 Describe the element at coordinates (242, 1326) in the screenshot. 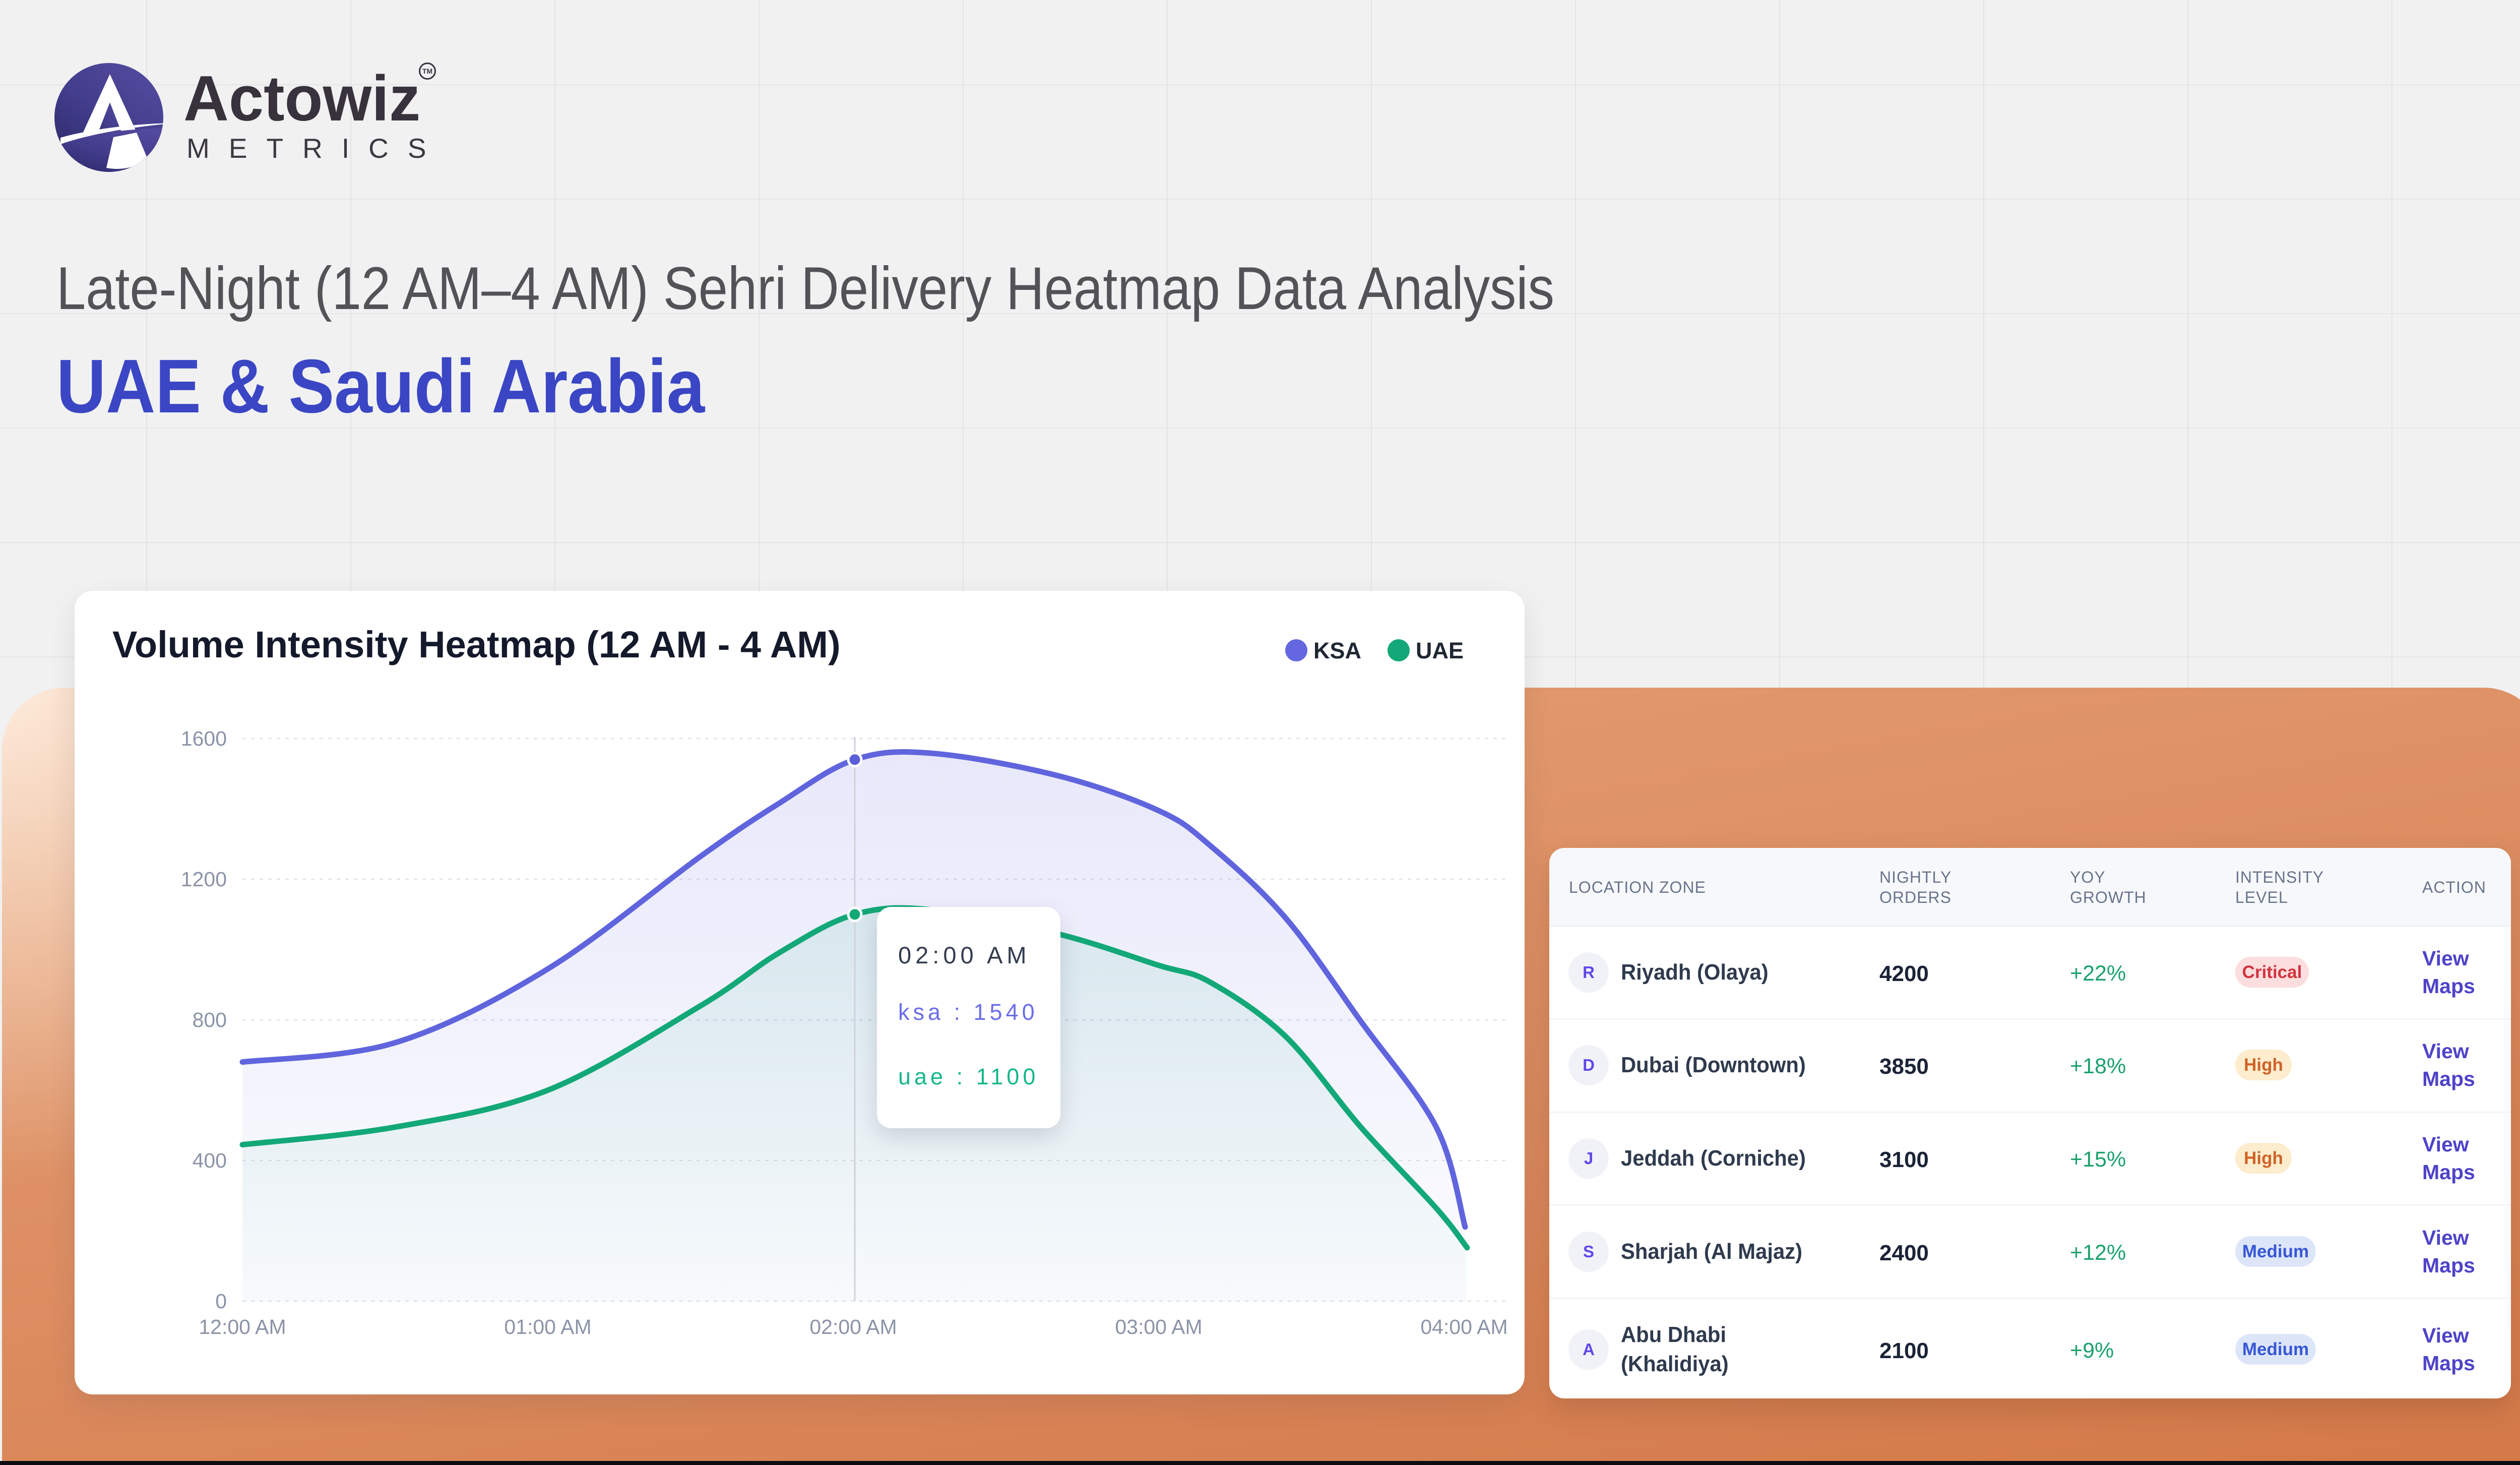

I see `svg-text: 12:00 AM` at that location.